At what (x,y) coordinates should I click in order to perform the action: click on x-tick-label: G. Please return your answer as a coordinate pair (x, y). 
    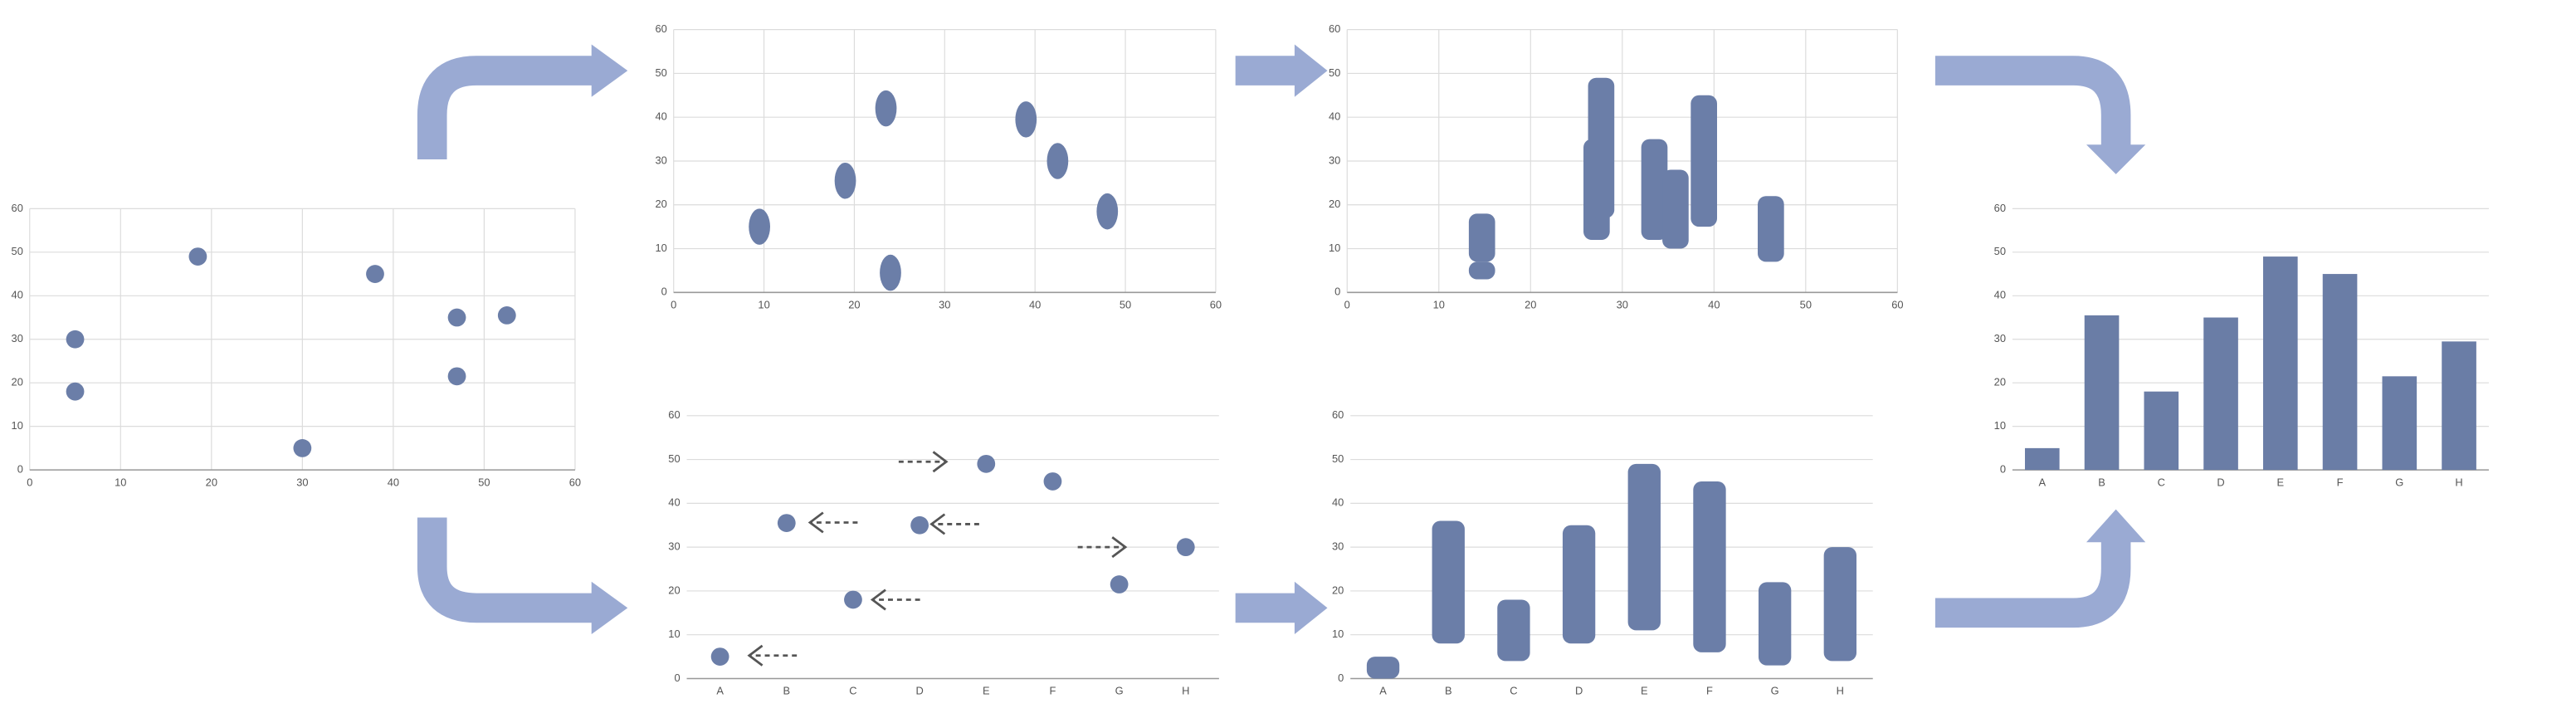
    Looking at the image, I should click on (1775, 691).